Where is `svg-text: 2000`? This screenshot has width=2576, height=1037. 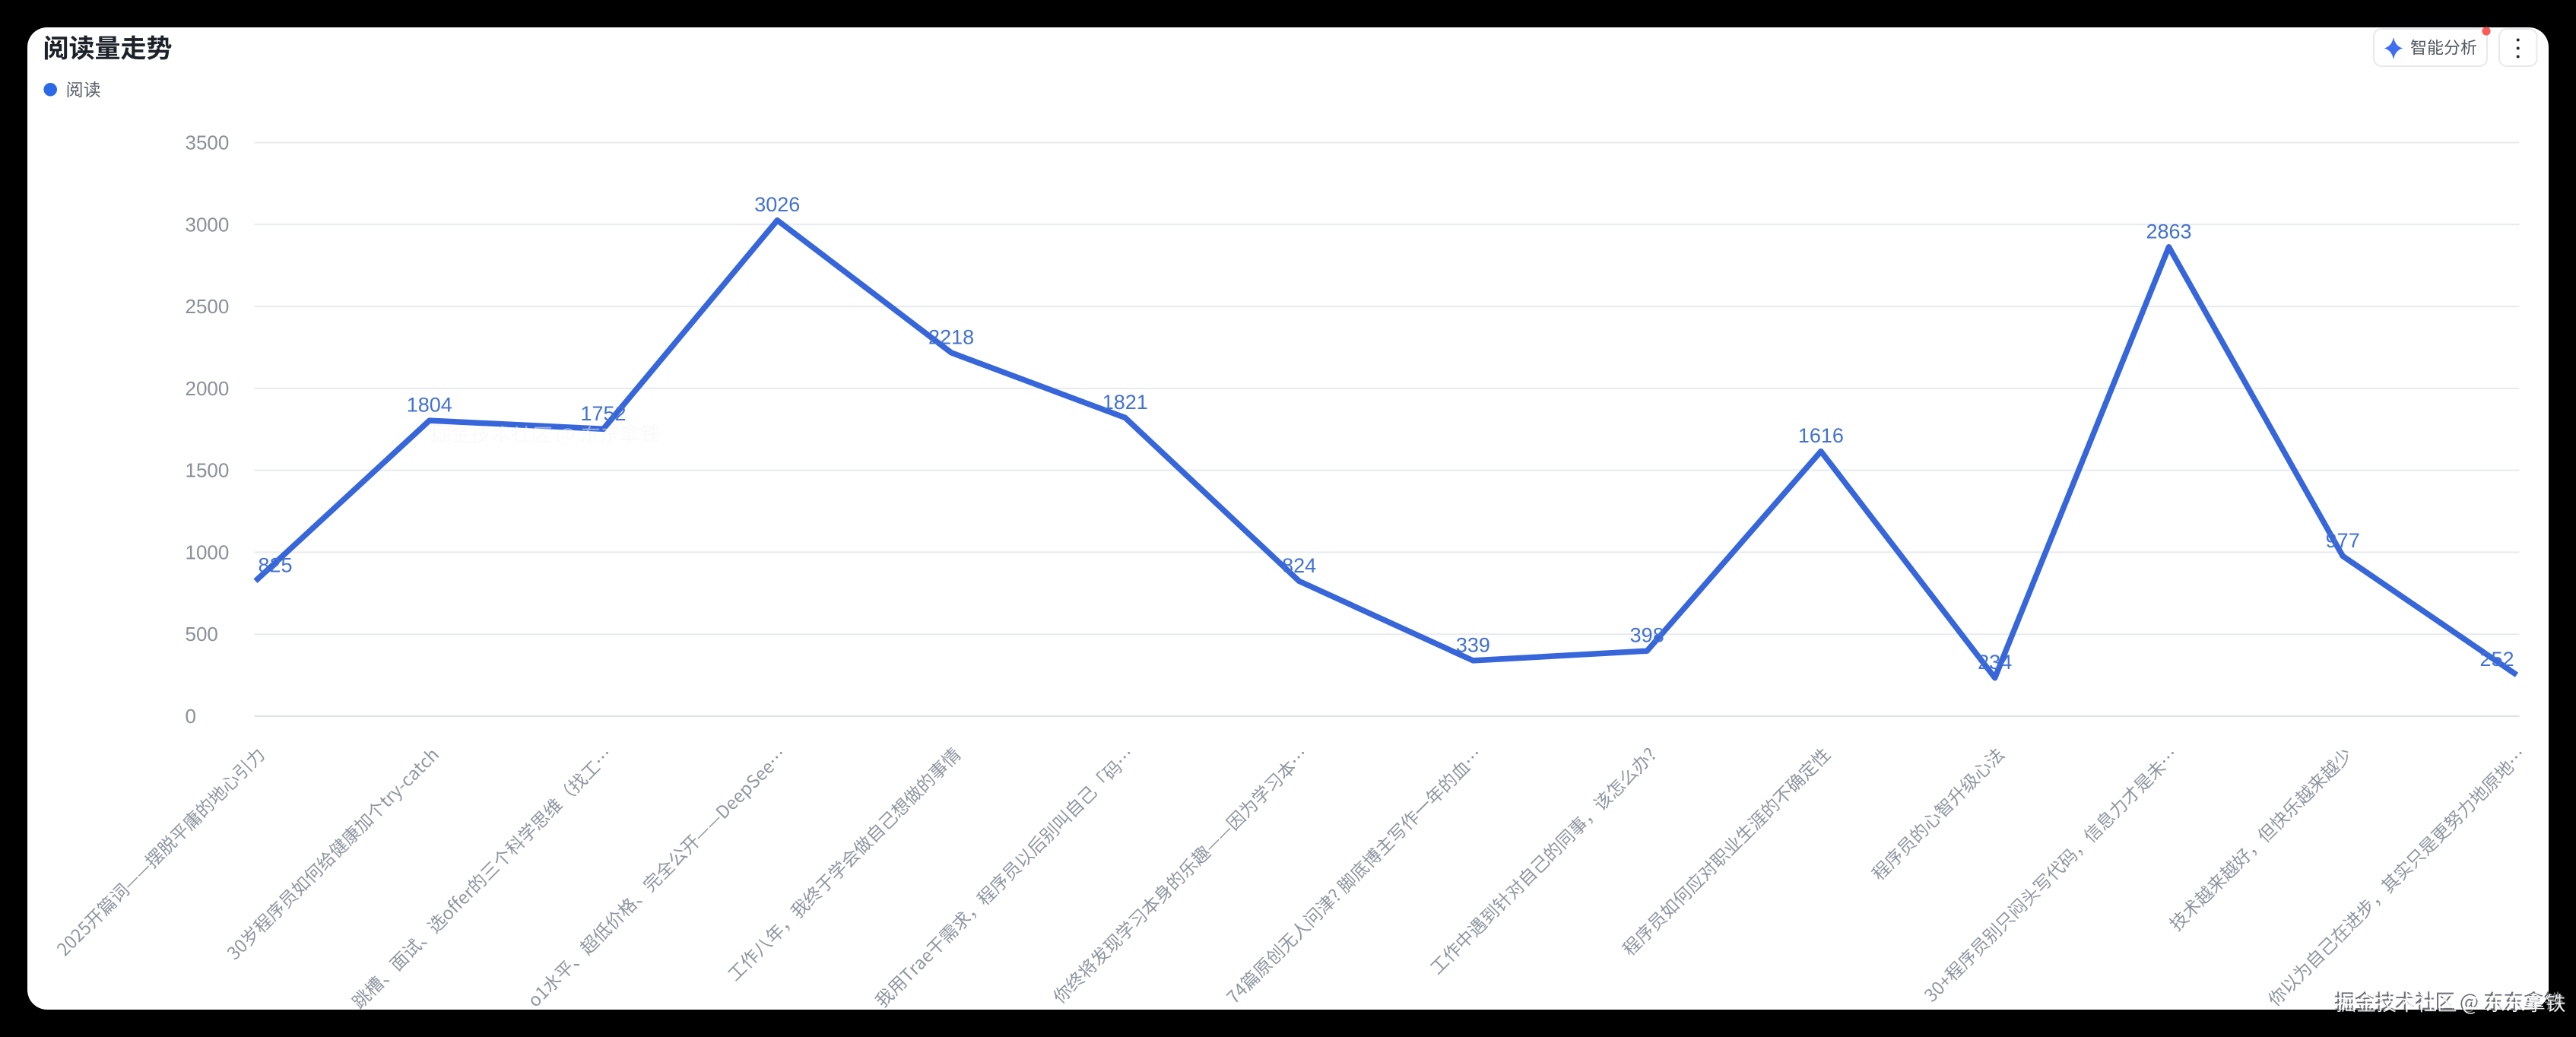
svg-text: 2000 is located at coordinates (208, 388).